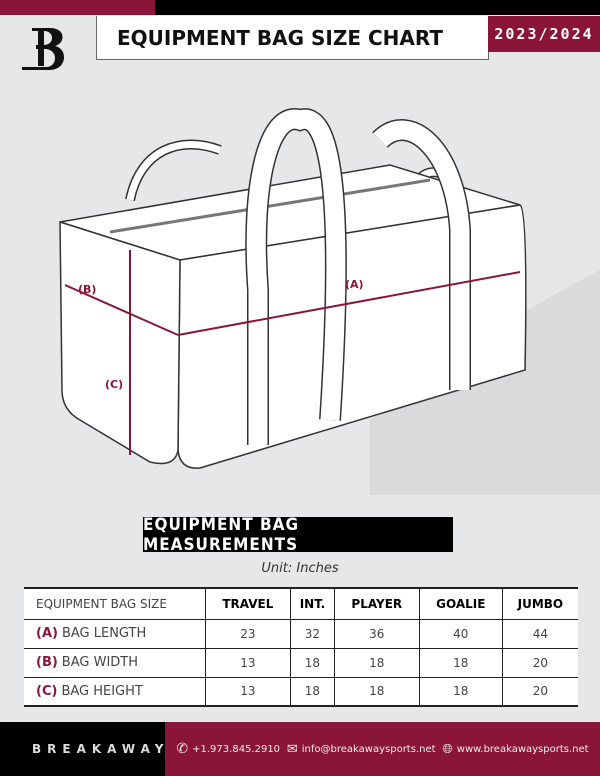 Image resolution: width=600 pixels, height=776 pixels. I want to click on column-header: JUMBO, so click(539, 603).